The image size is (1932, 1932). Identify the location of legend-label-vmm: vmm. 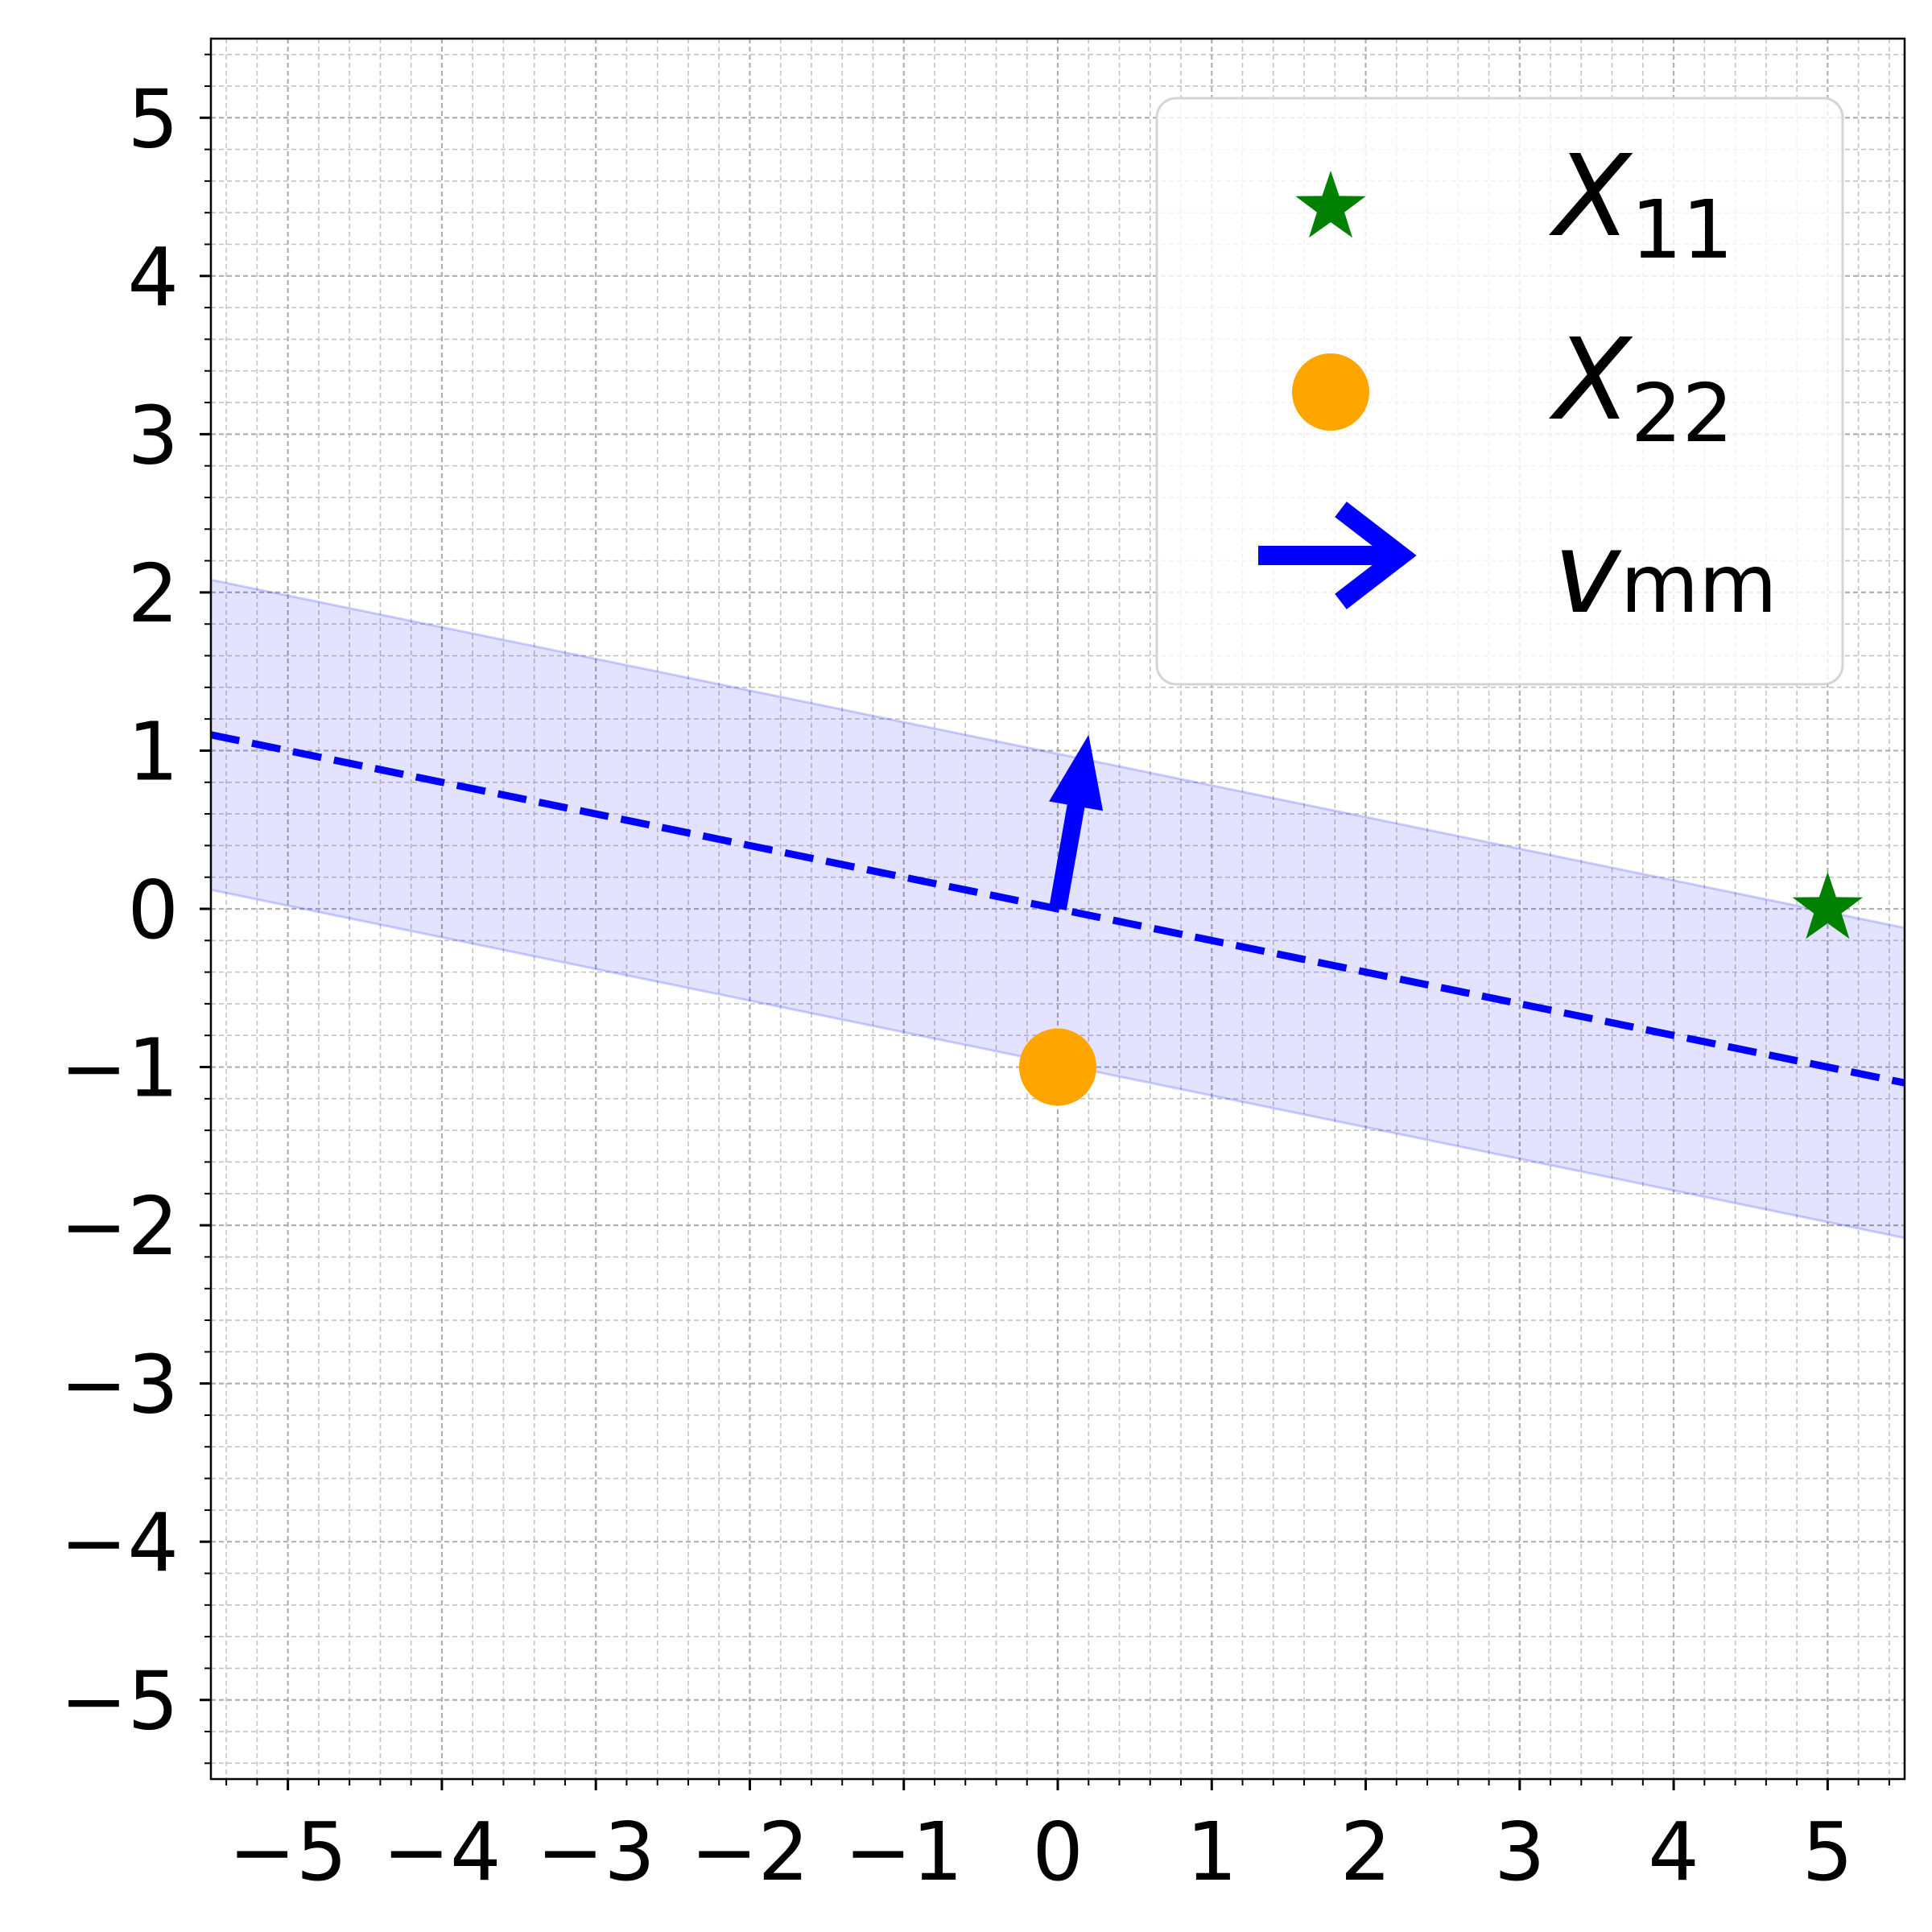
(1665, 573).